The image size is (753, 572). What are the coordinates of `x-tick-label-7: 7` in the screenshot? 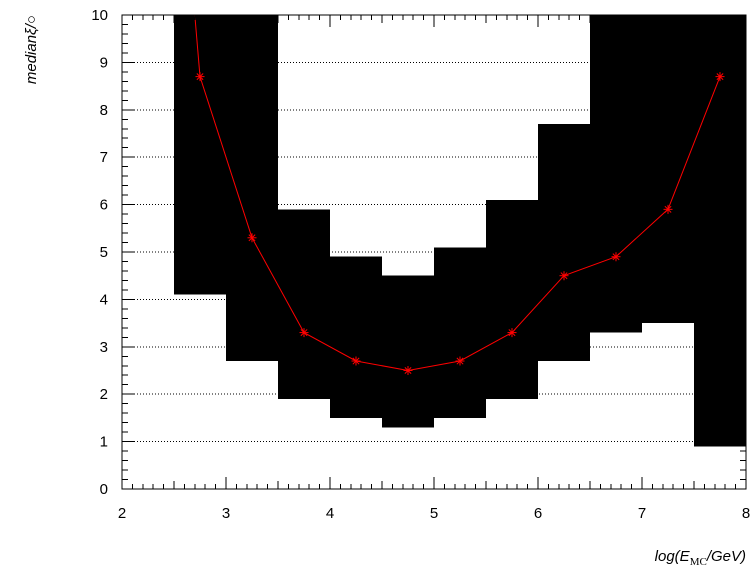 It's located at (642, 513).